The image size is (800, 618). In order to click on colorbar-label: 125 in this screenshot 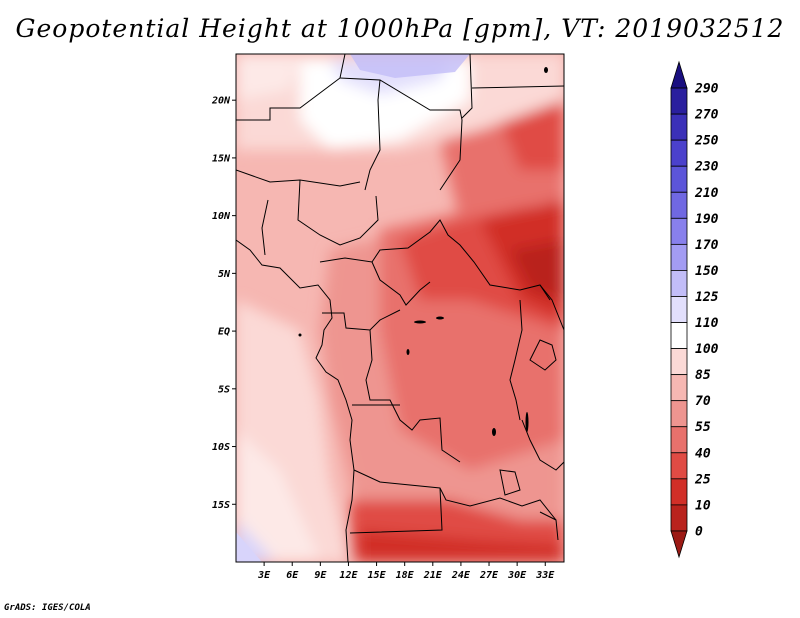, I will do `click(707, 297)`.